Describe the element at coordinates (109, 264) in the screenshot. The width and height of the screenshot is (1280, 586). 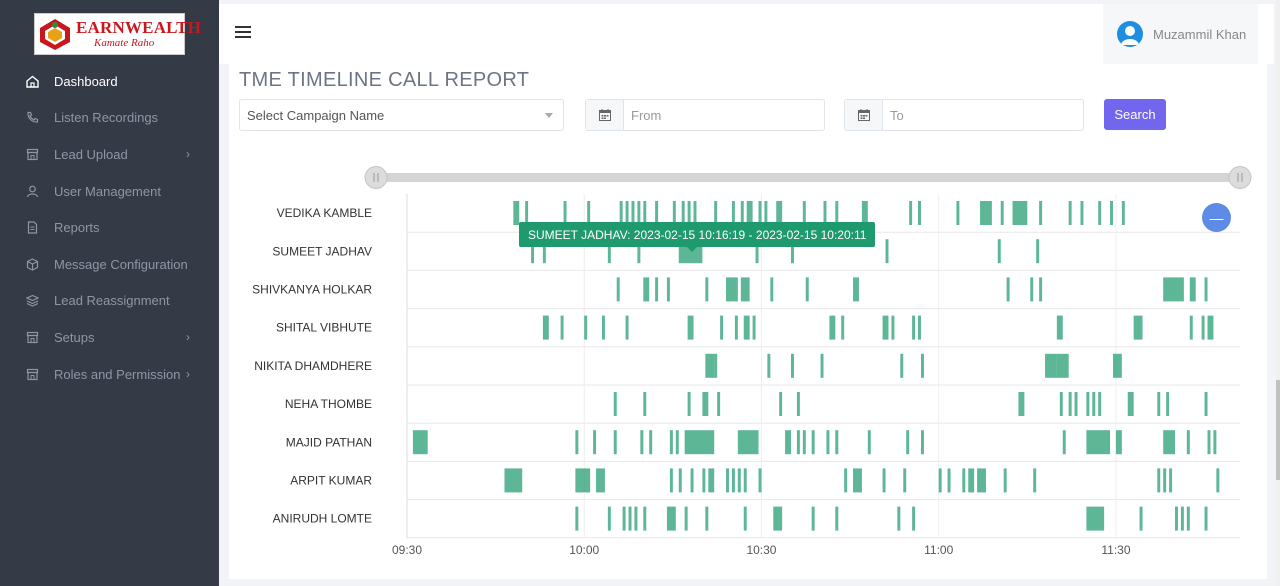
I see `sidebar-item-message-configuration: Message Configuration` at that location.